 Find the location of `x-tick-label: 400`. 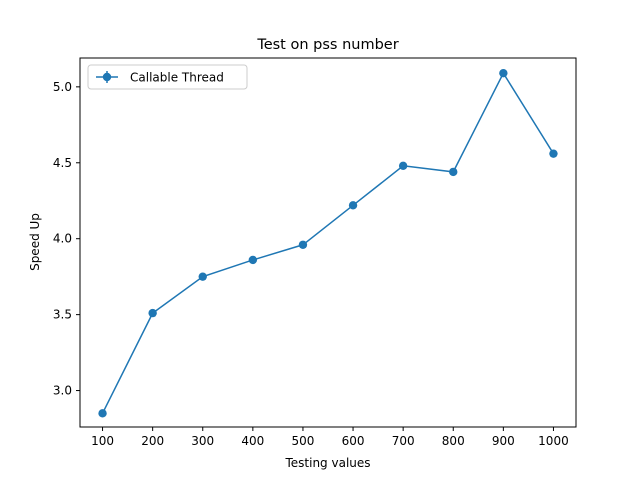

x-tick-label: 400 is located at coordinates (252, 441).